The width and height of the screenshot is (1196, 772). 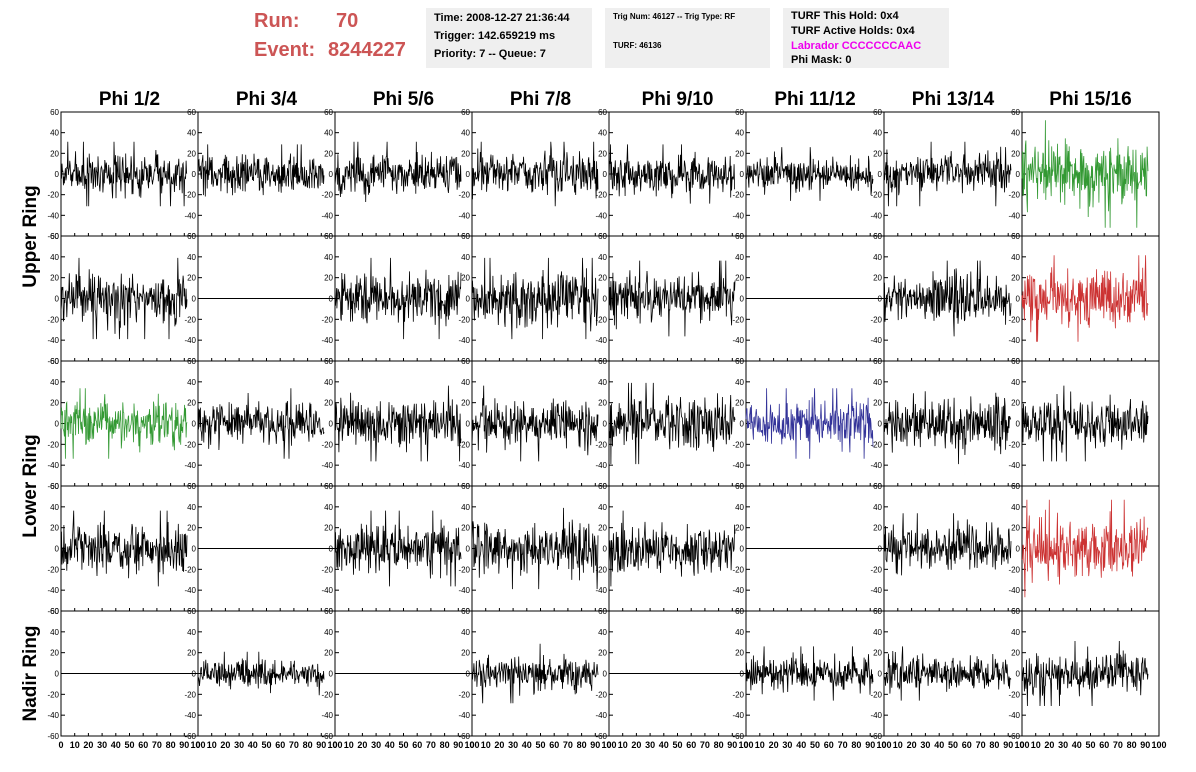 What do you see at coordinates (403, 99) in the screenshot?
I see `column-title: Phi 5/6` at bounding box center [403, 99].